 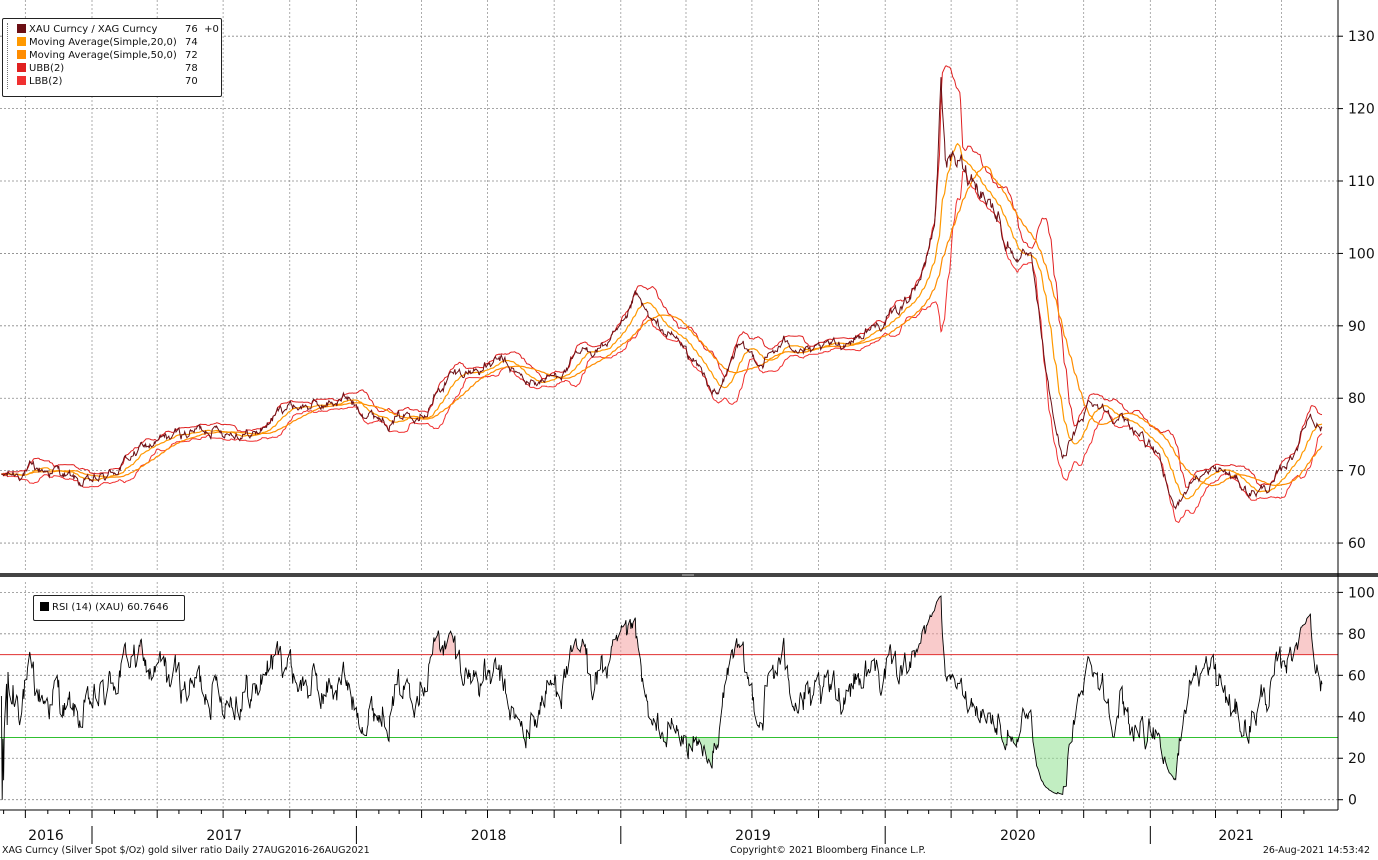 I want to click on legend-value: 60.7646, so click(x=148, y=607).